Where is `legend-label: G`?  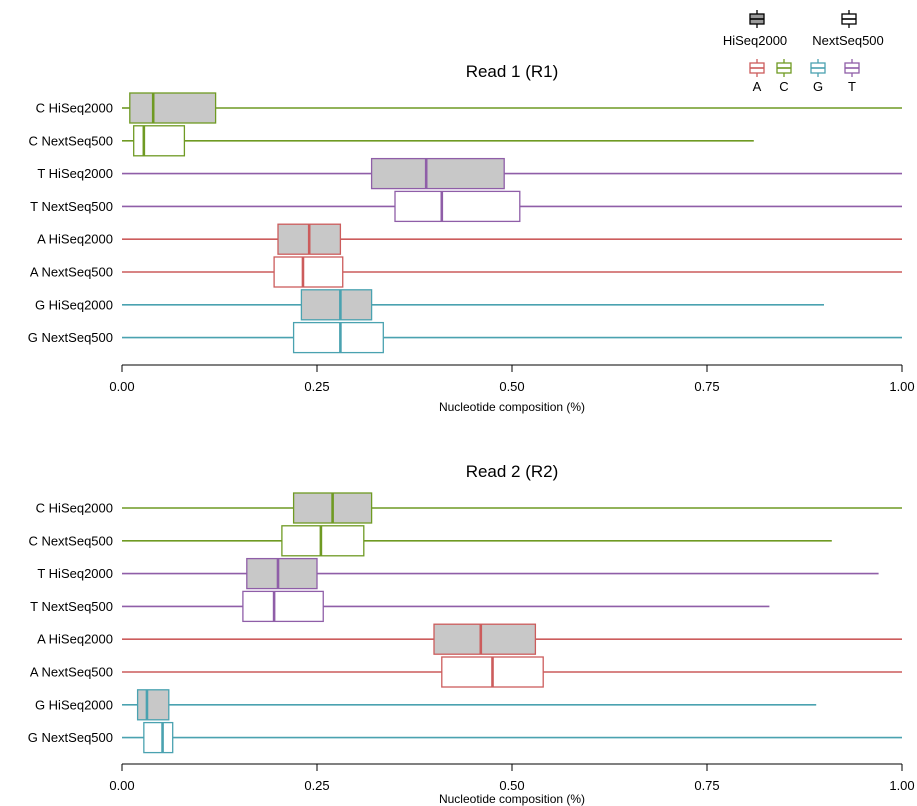
legend-label: G is located at coordinates (818, 86).